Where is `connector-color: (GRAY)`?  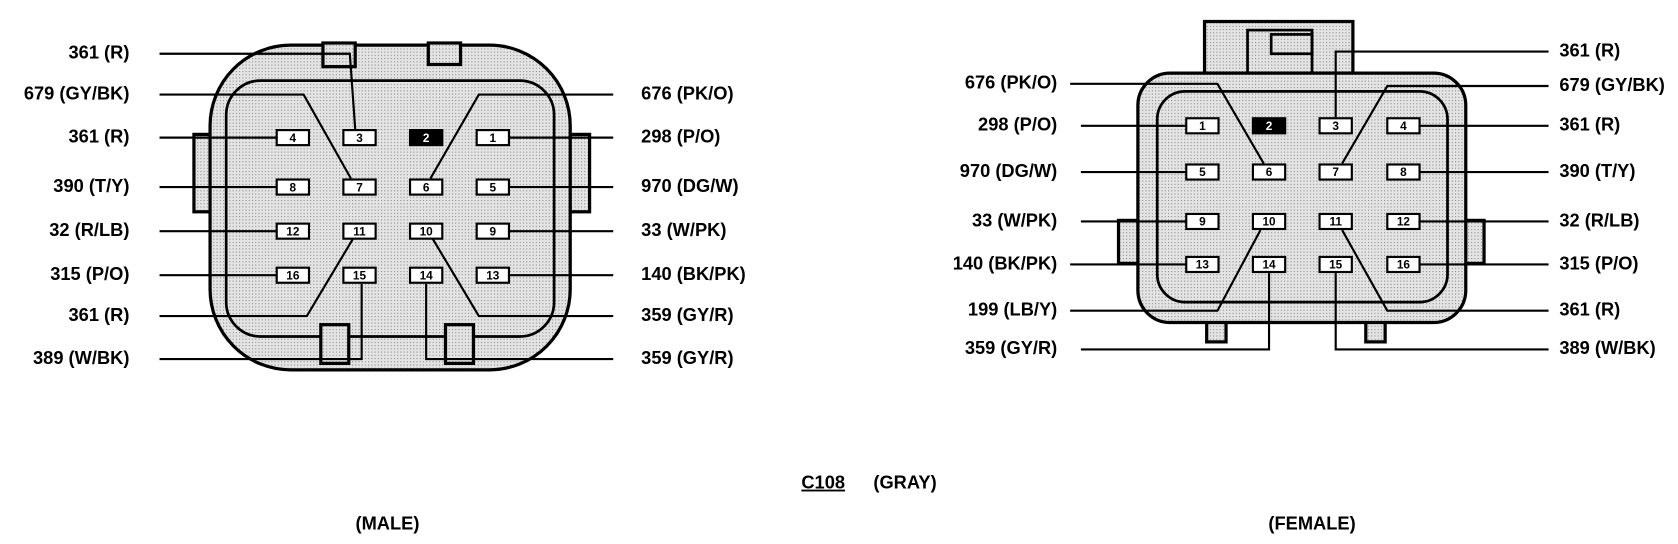
connector-color: (GRAY) is located at coordinates (904, 482).